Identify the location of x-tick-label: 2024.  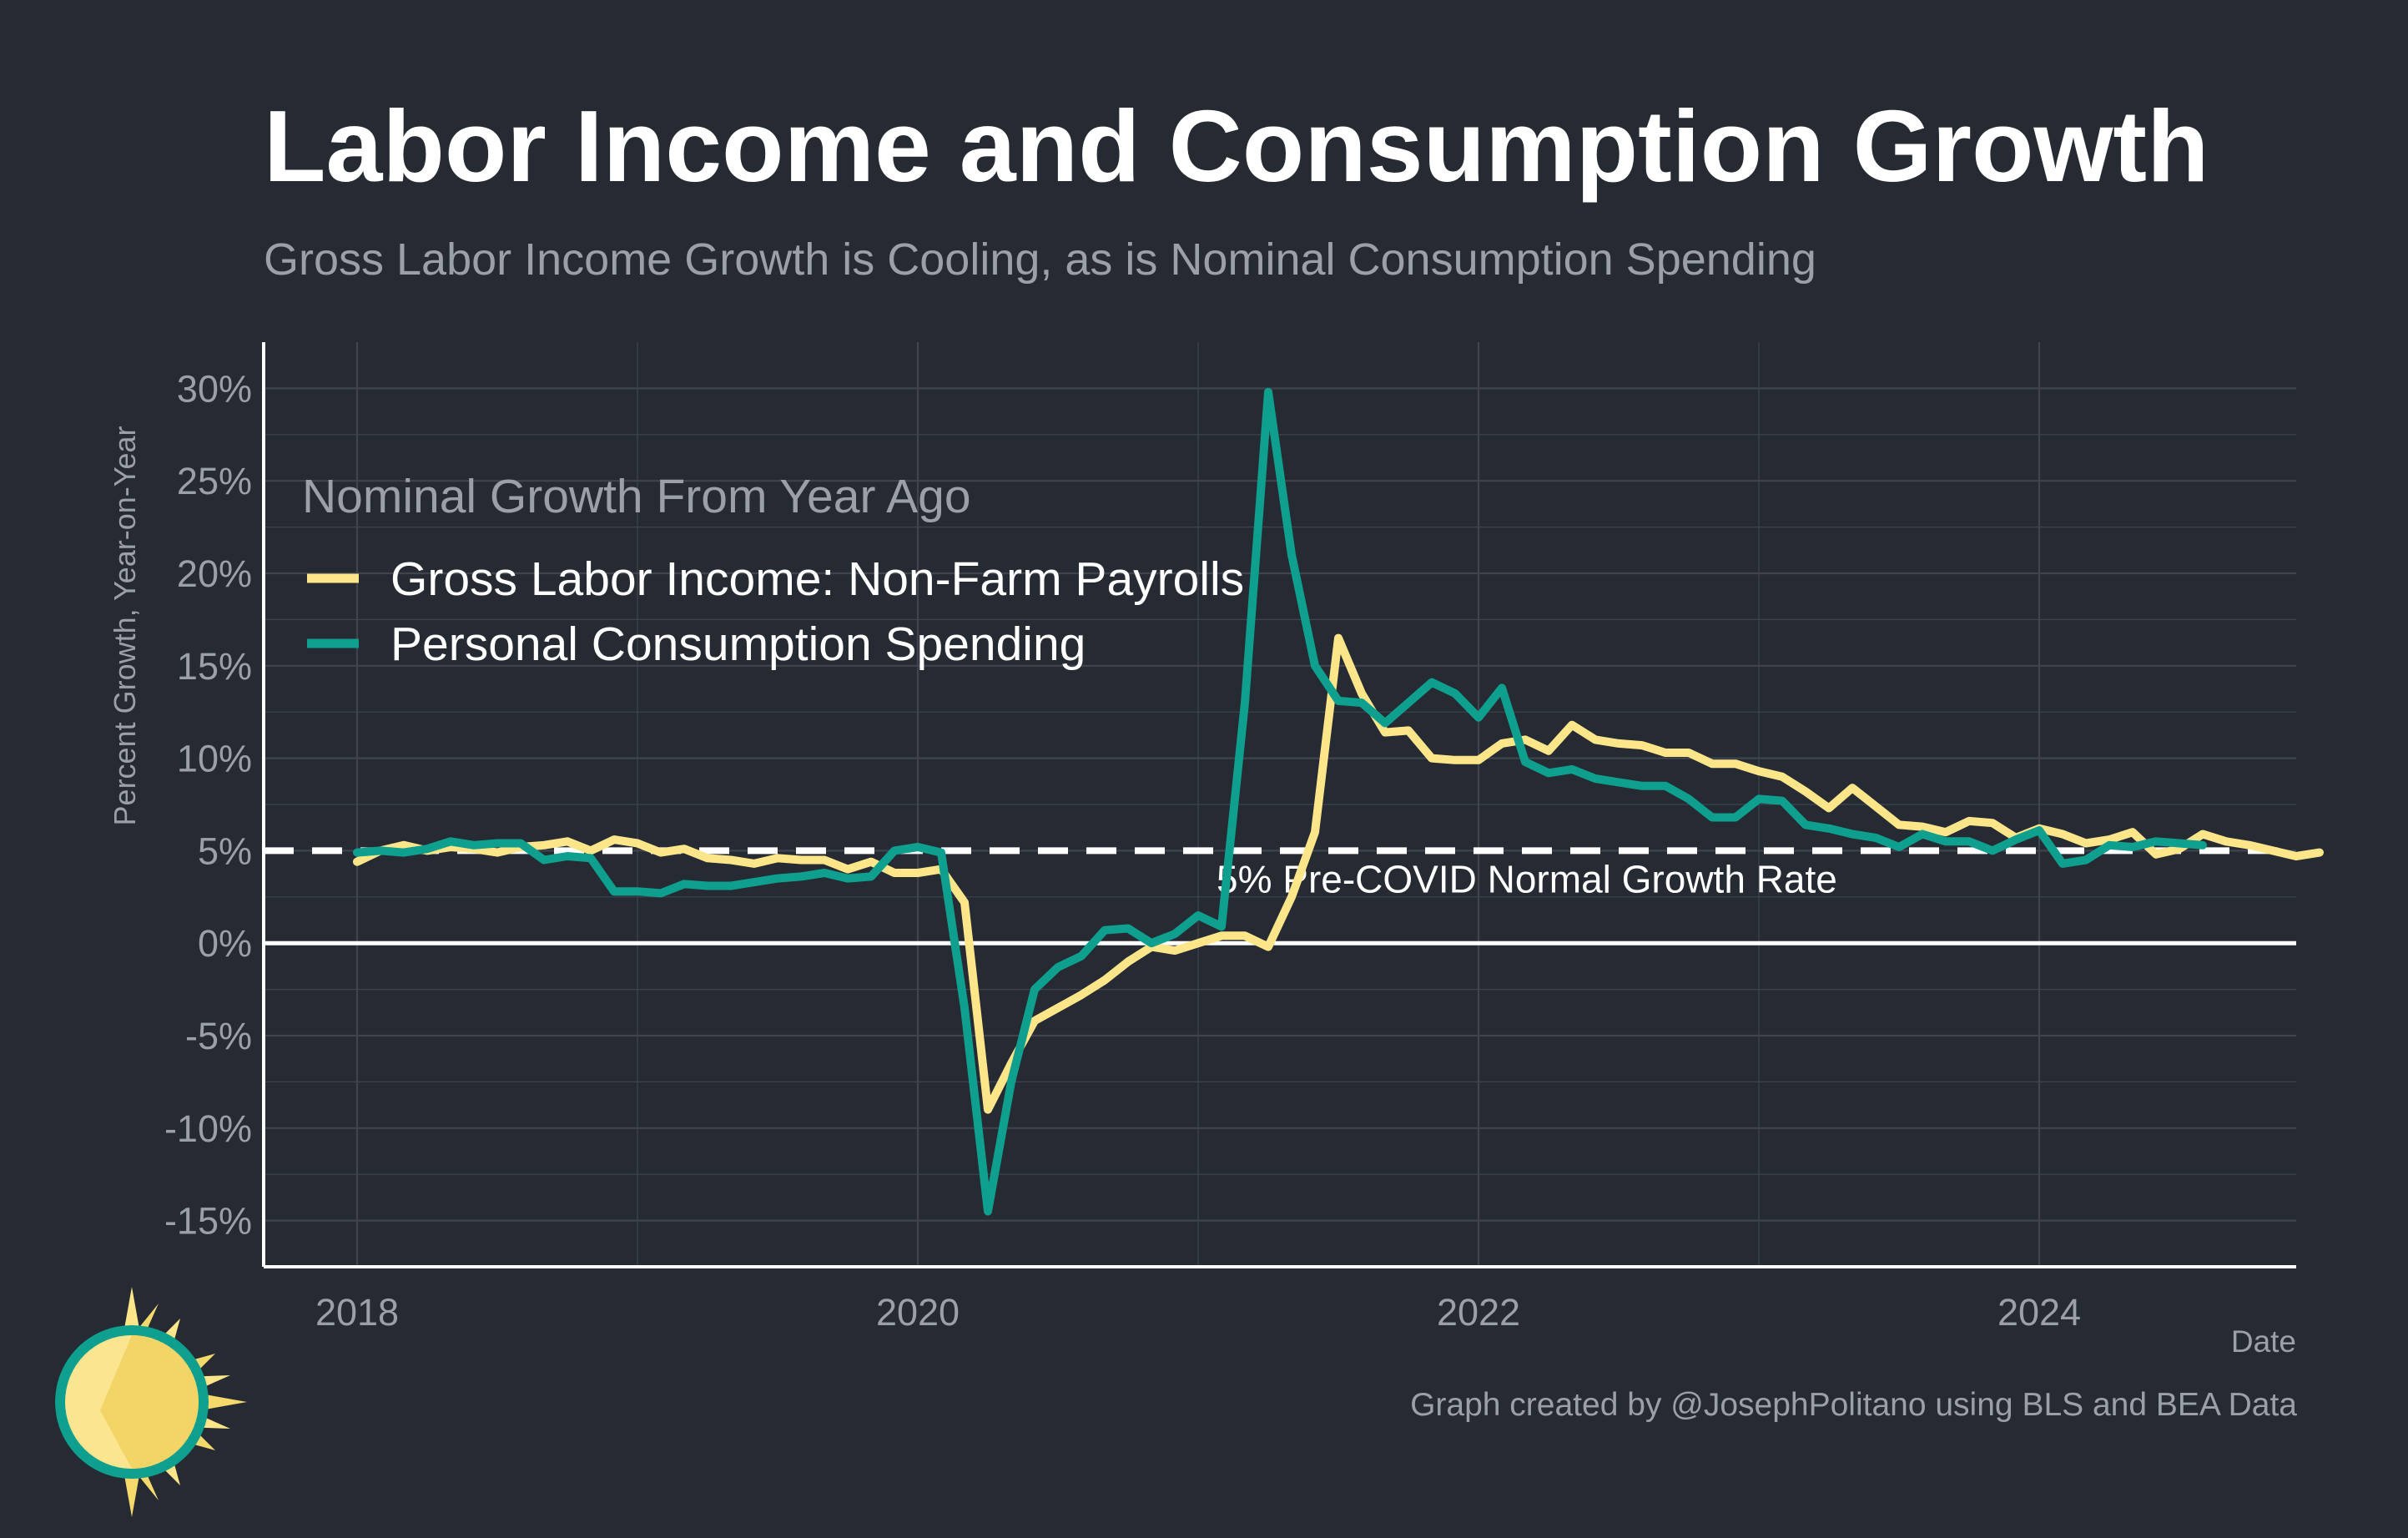
(2039, 1312).